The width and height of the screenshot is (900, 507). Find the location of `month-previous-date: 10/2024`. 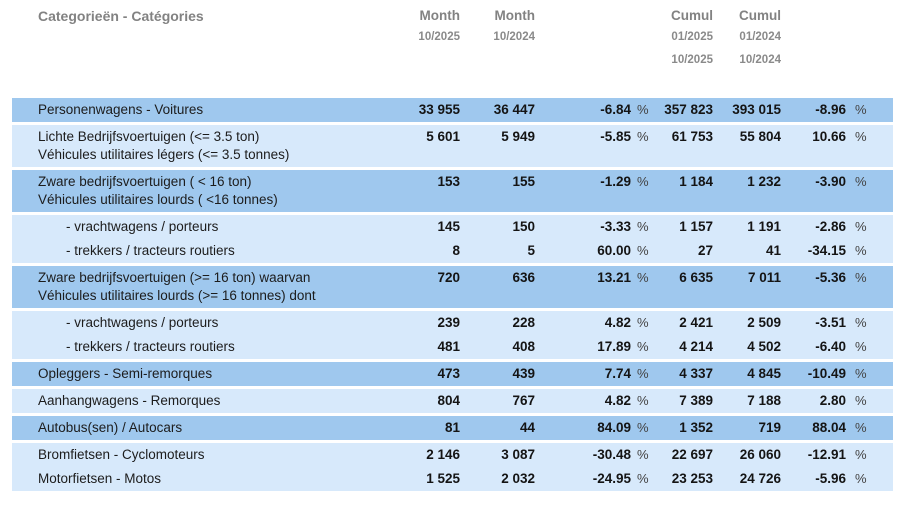

month-previous-date: 10/2024 is located at coordinates (514, 37).